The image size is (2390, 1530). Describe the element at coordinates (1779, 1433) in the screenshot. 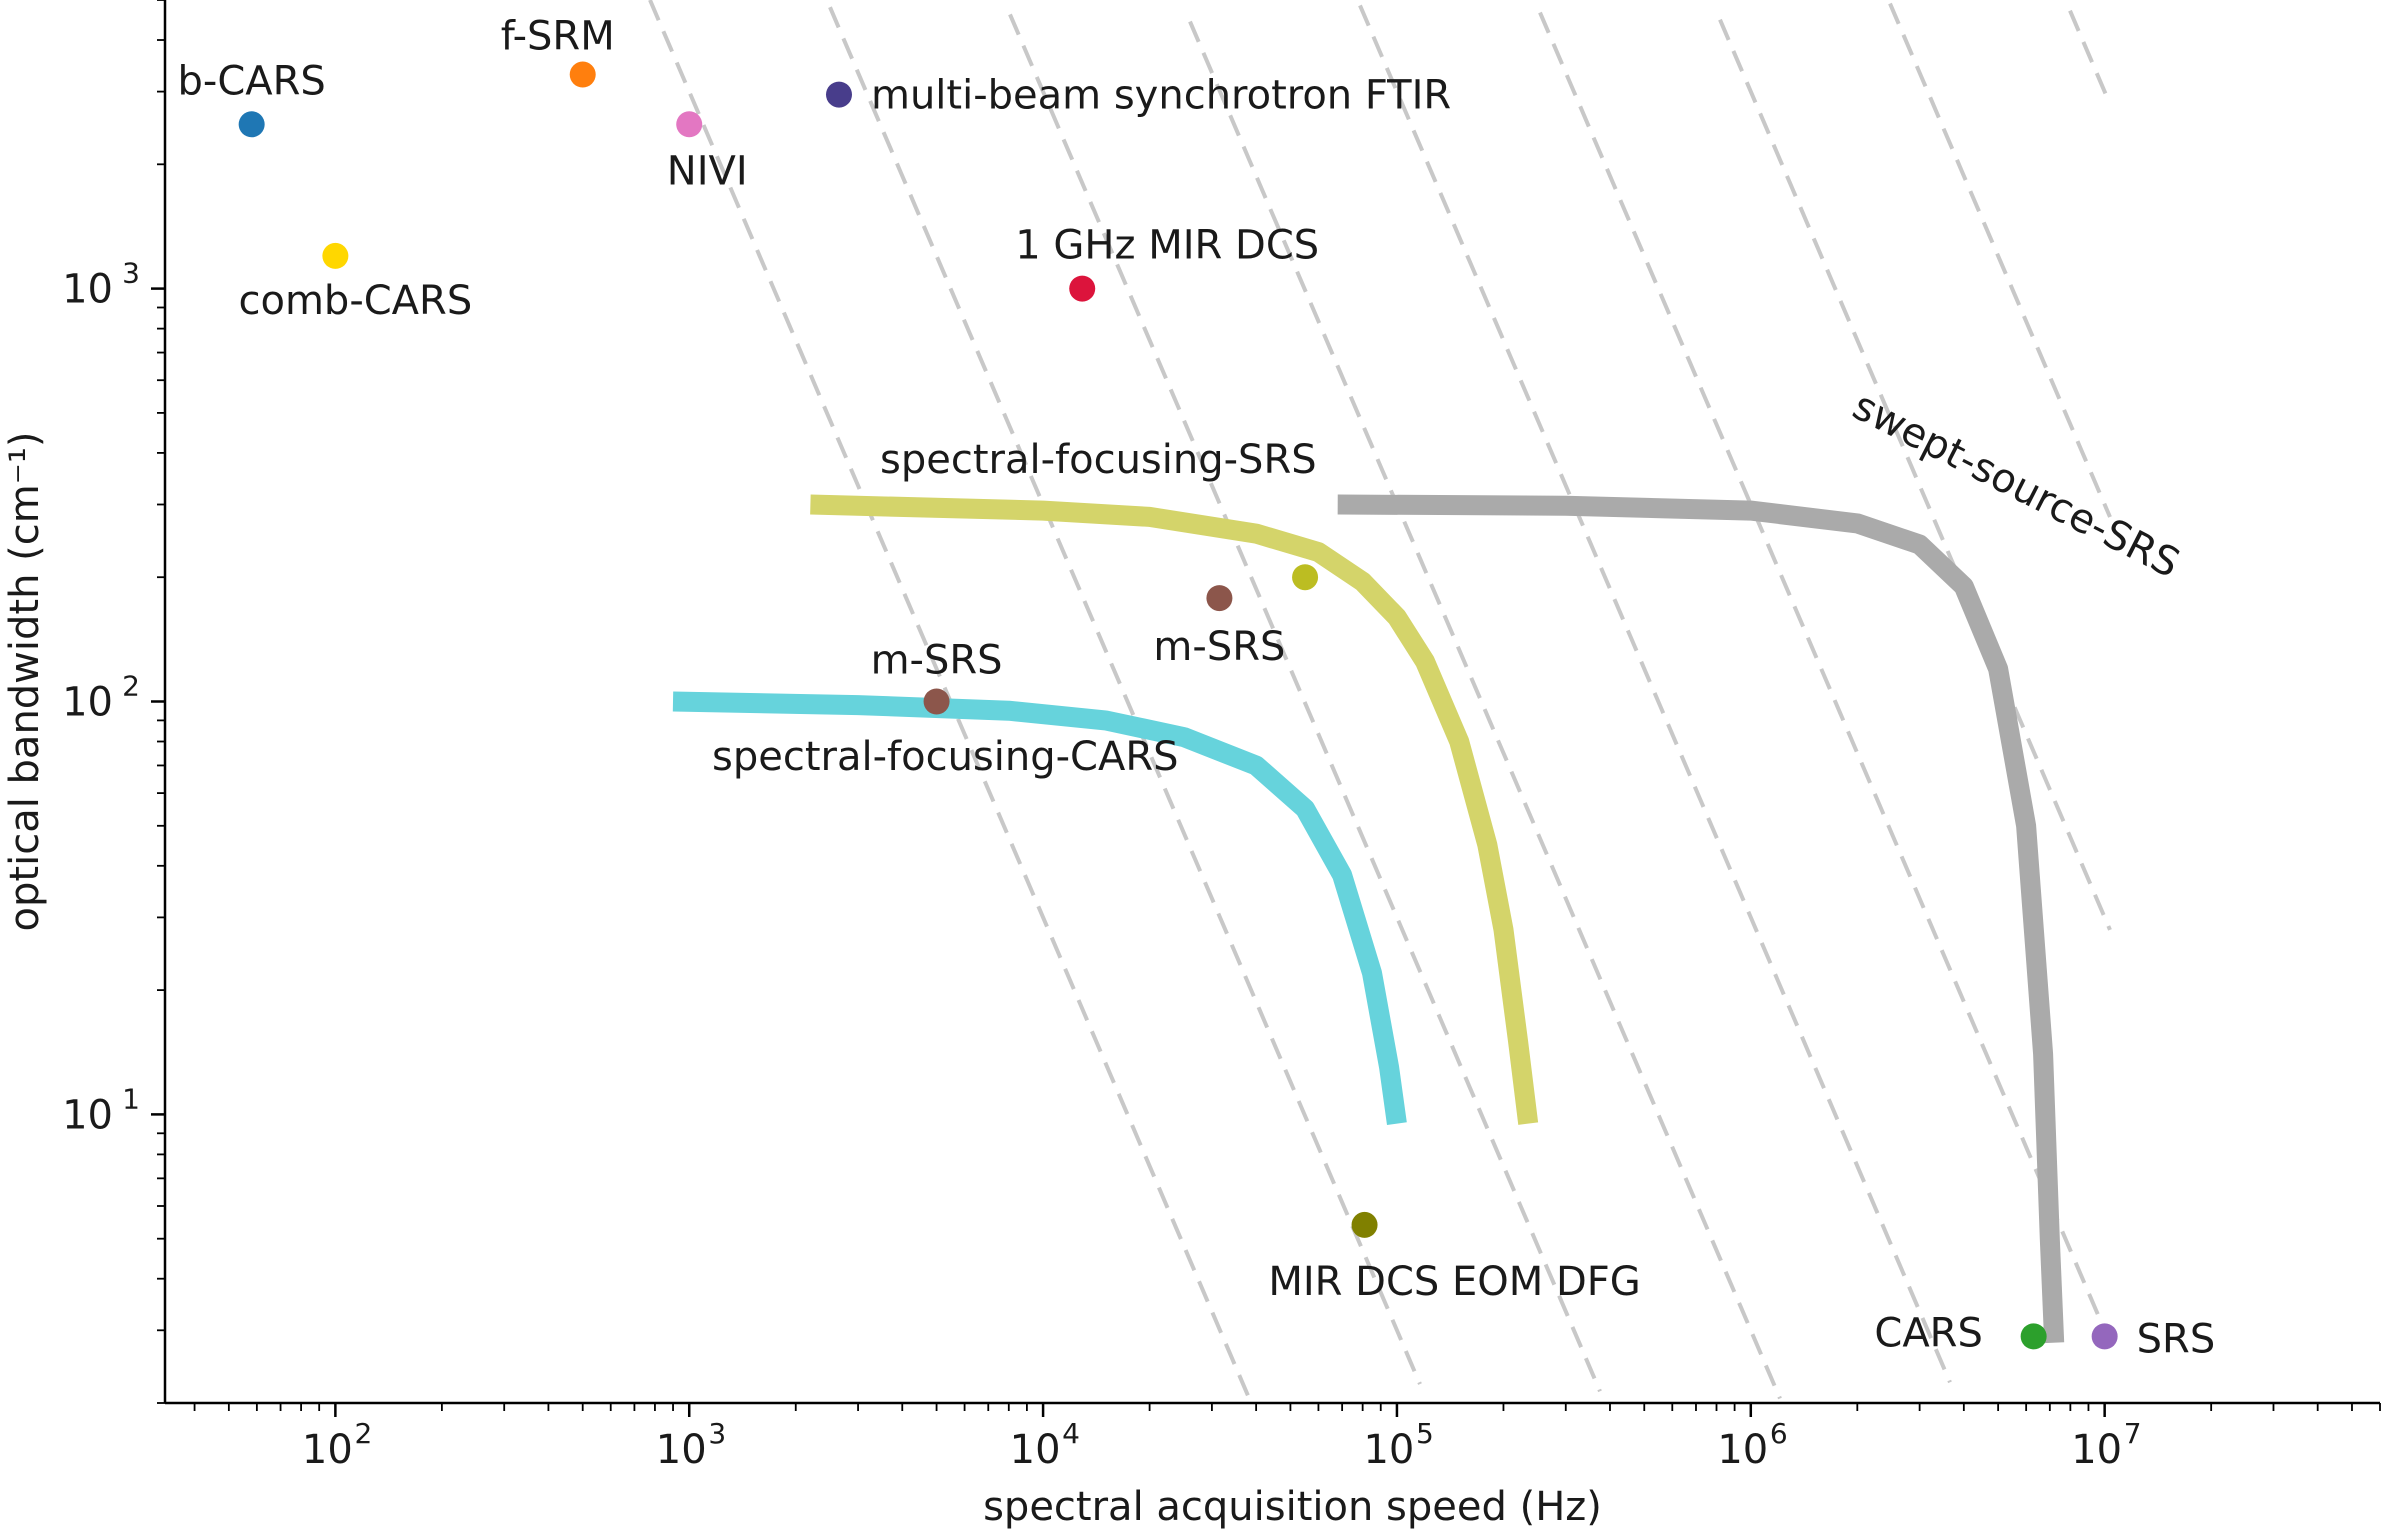

I see `x-tick-exponent: 6` at that location.